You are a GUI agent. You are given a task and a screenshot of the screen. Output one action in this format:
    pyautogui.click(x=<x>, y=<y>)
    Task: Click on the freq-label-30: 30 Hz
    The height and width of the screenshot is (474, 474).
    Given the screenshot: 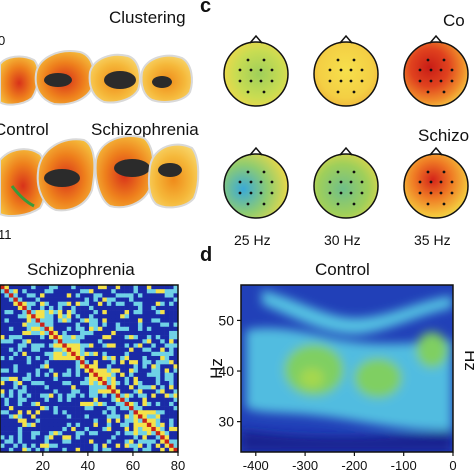 What is the action you would take?
    pyautogui.click(x=342, y=240)
    